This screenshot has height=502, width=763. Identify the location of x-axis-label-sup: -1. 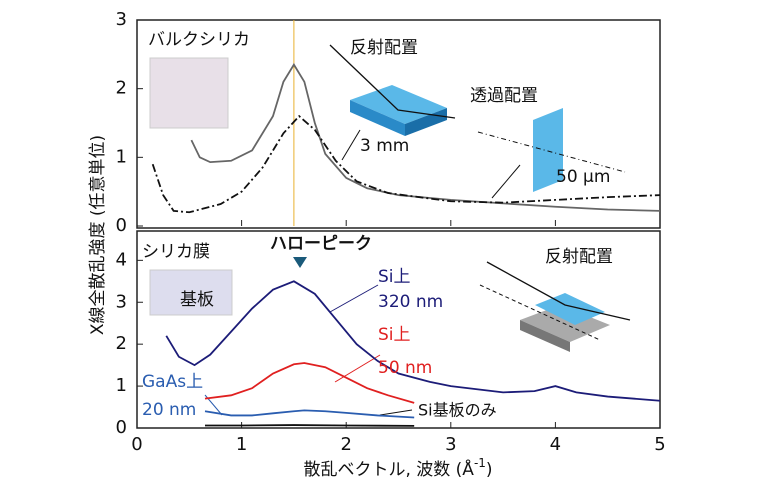
(480, 463).